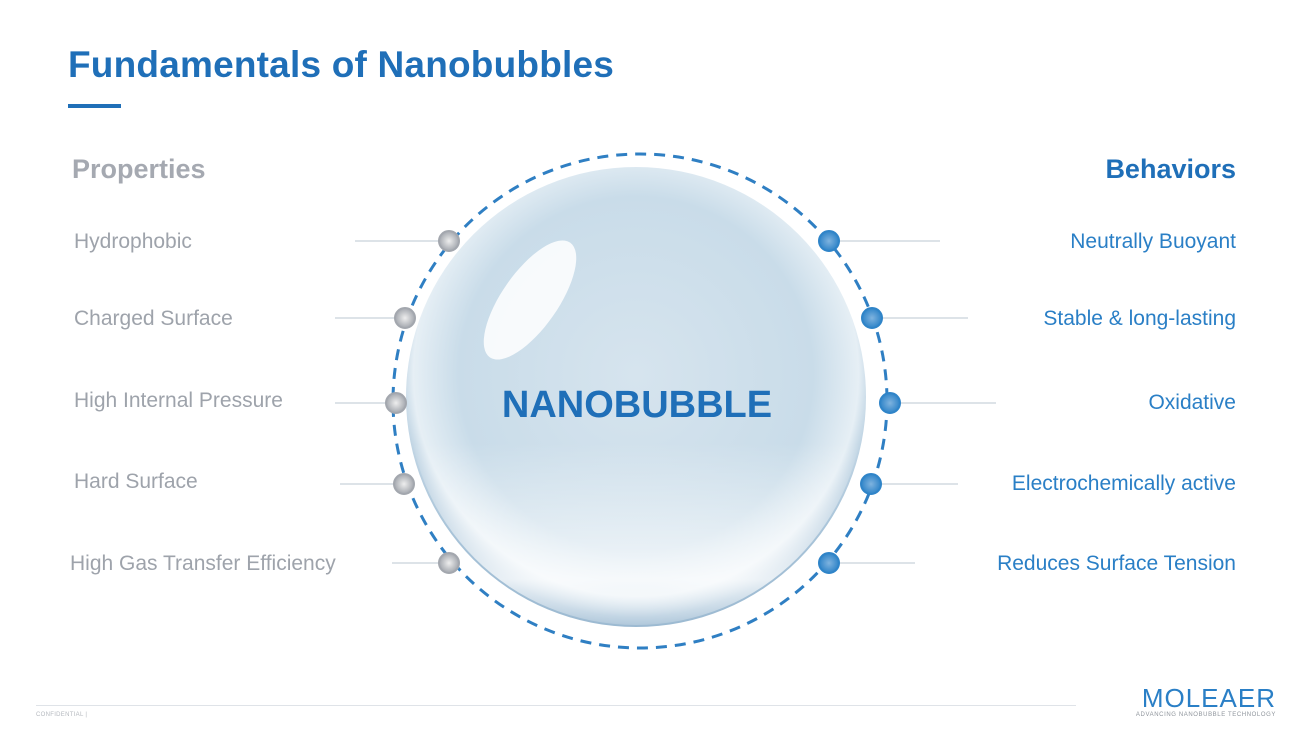 The height and width of the screenshot is (732, 1300). I want to click on behavior-item: Neutrally Buoyant, so click(1153, 241).